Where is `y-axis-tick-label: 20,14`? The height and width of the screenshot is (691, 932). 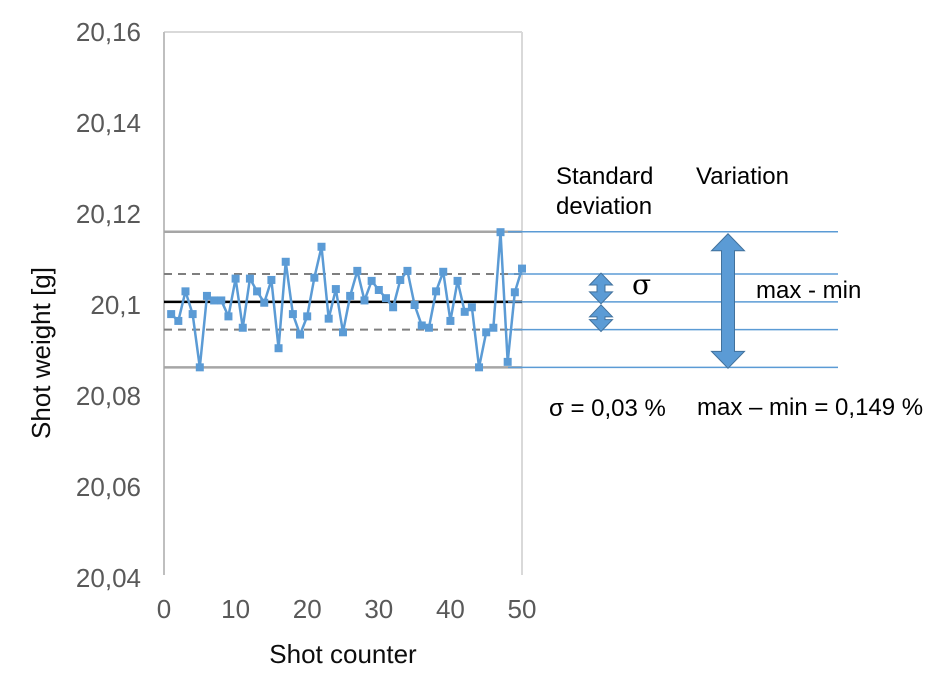 y-axis-tick-label: 20,14 is located at coordinates (108, 123).